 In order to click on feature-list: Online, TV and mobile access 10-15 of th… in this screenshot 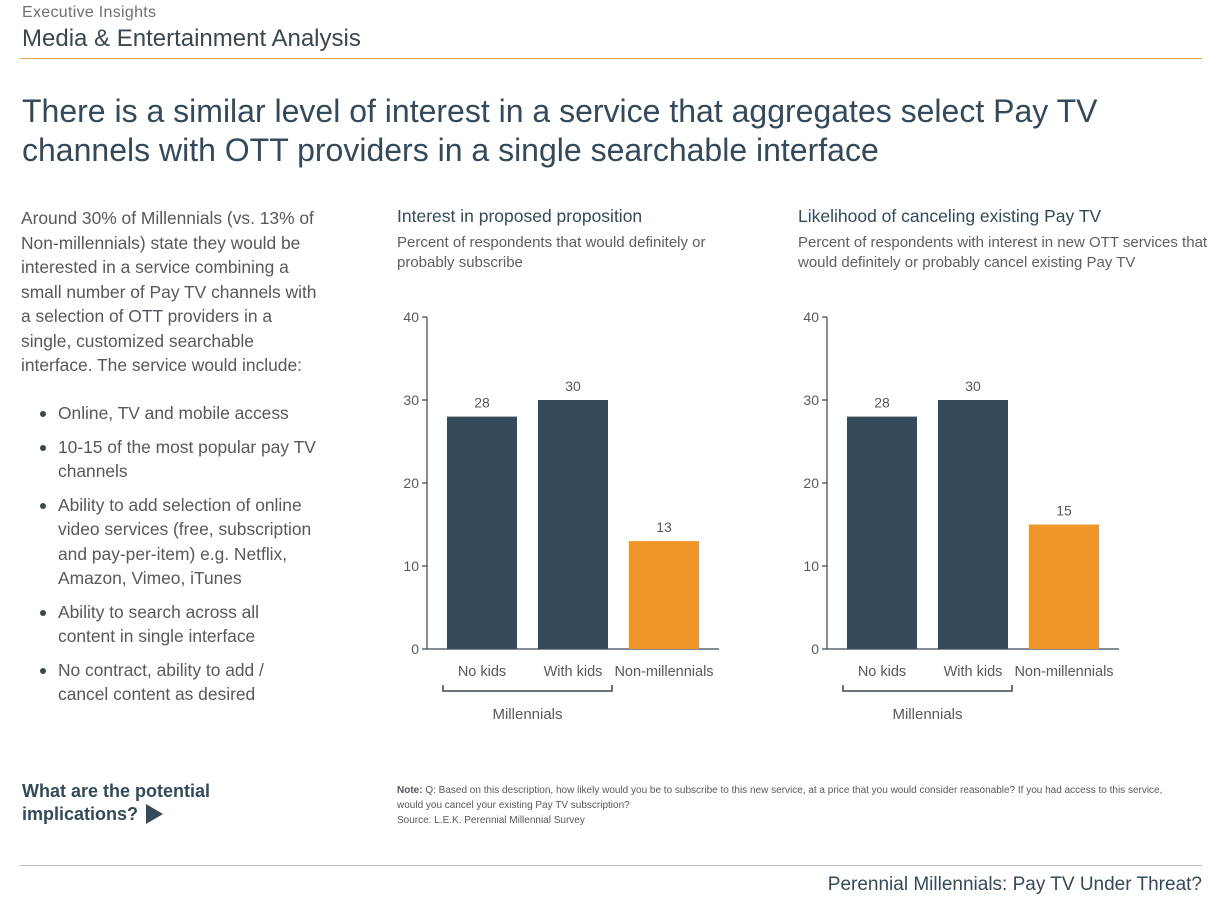, I will do `click(178, 558)`.